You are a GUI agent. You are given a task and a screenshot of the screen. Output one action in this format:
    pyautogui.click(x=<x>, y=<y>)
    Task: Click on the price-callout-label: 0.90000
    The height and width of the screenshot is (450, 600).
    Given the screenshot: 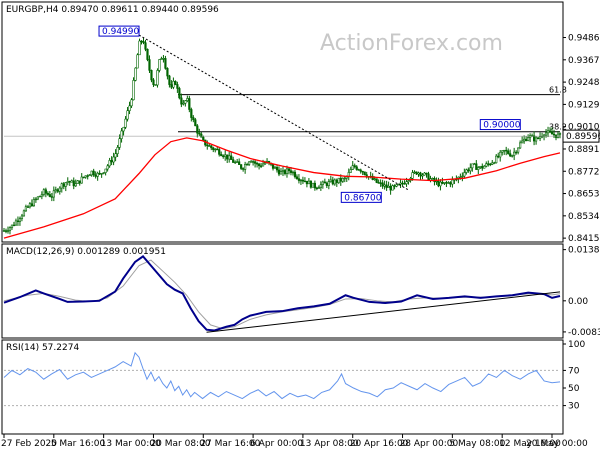 What is the action you would take?
    pyautogui.click(x=501, y=126)
    